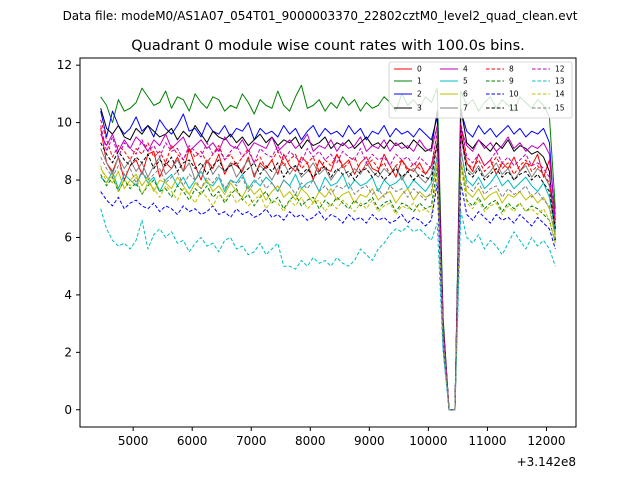 This screenshot has width=640, height=480. I want to click on x-tick-label-5000: 5000, so click(133, 441).